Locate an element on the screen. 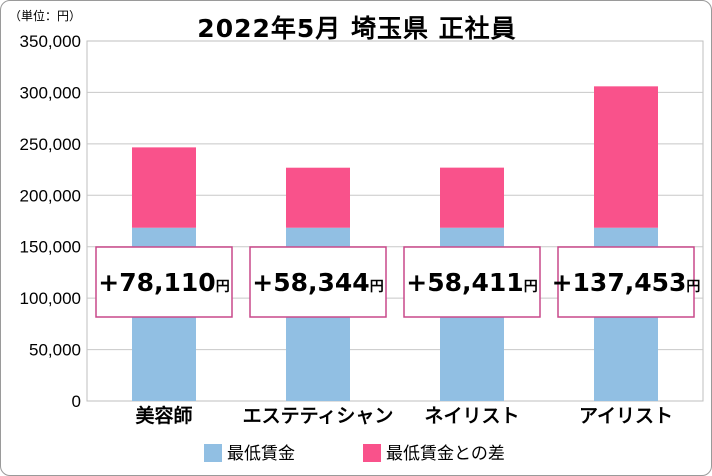 This screenshot has height=476, width=712. y-tick-label: 100,000 is located at coordinates (50, 298).